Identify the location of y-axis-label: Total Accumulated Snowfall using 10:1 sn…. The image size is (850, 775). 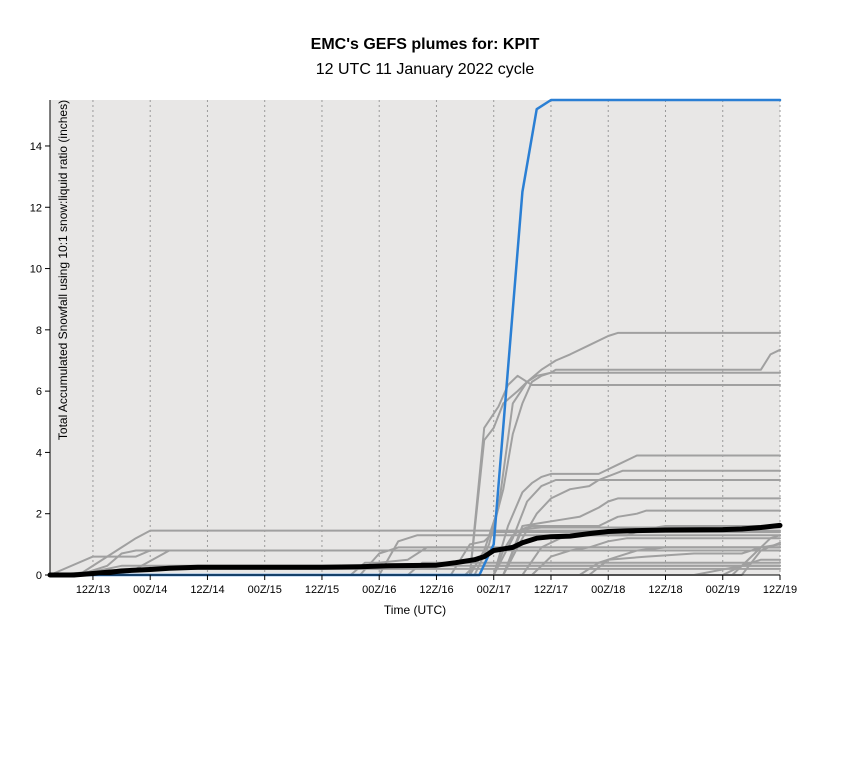
(63, 270).